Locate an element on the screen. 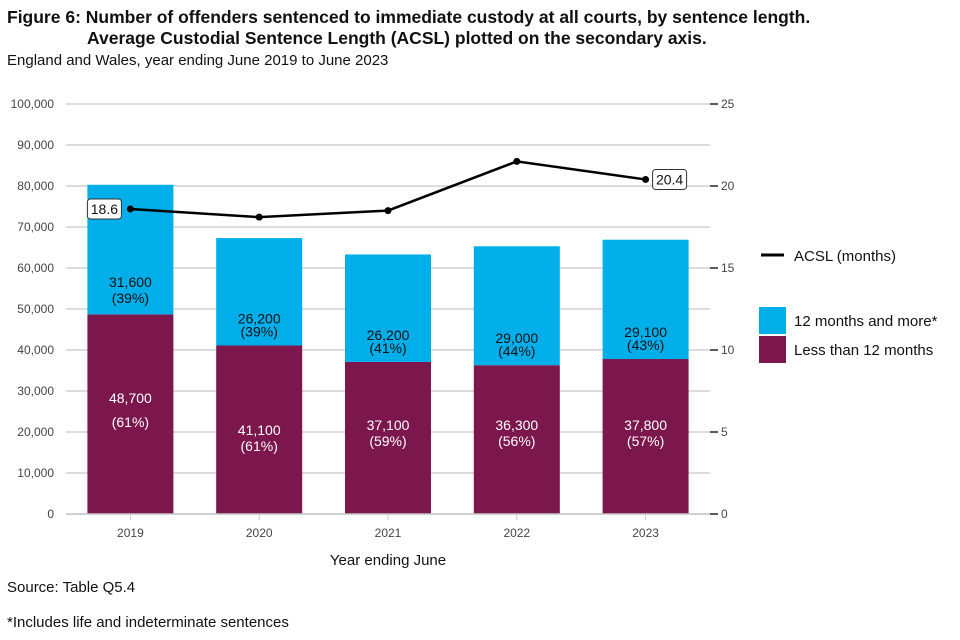  data-label-less-than-12-months: 41,100 is located at coordinates (259, 430).